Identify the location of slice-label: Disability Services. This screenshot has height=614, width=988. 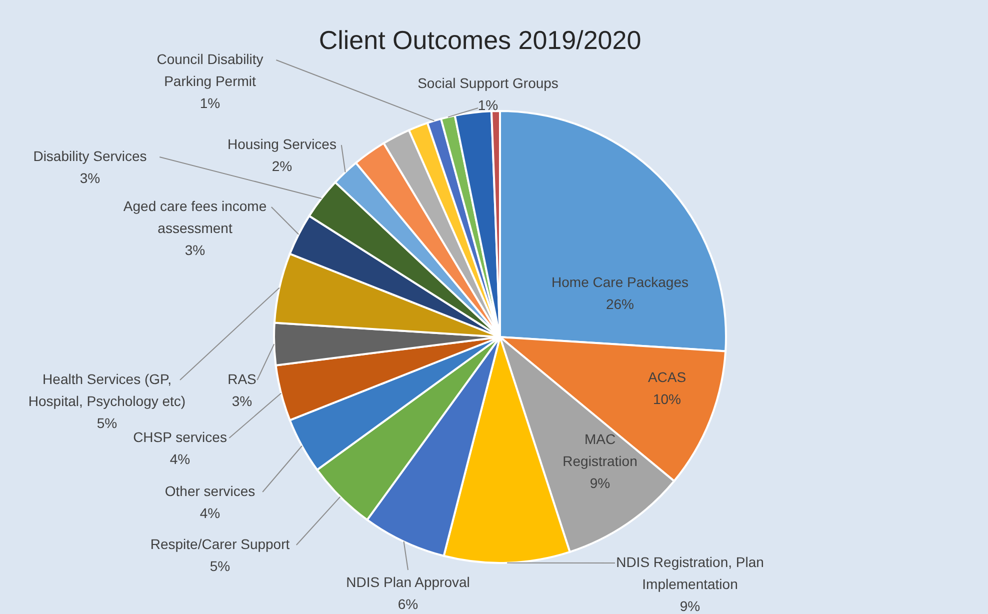
(90, 156).